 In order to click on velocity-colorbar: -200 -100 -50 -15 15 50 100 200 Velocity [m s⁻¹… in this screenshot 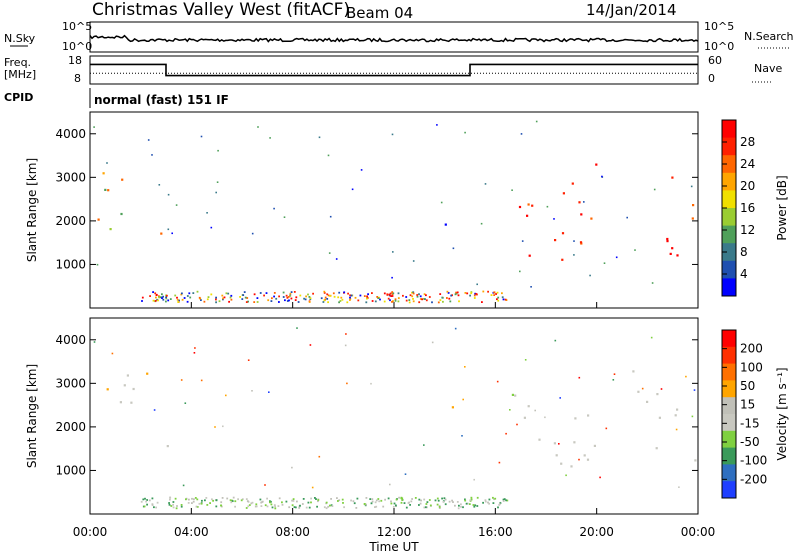, I will do `click(755, 414)`.